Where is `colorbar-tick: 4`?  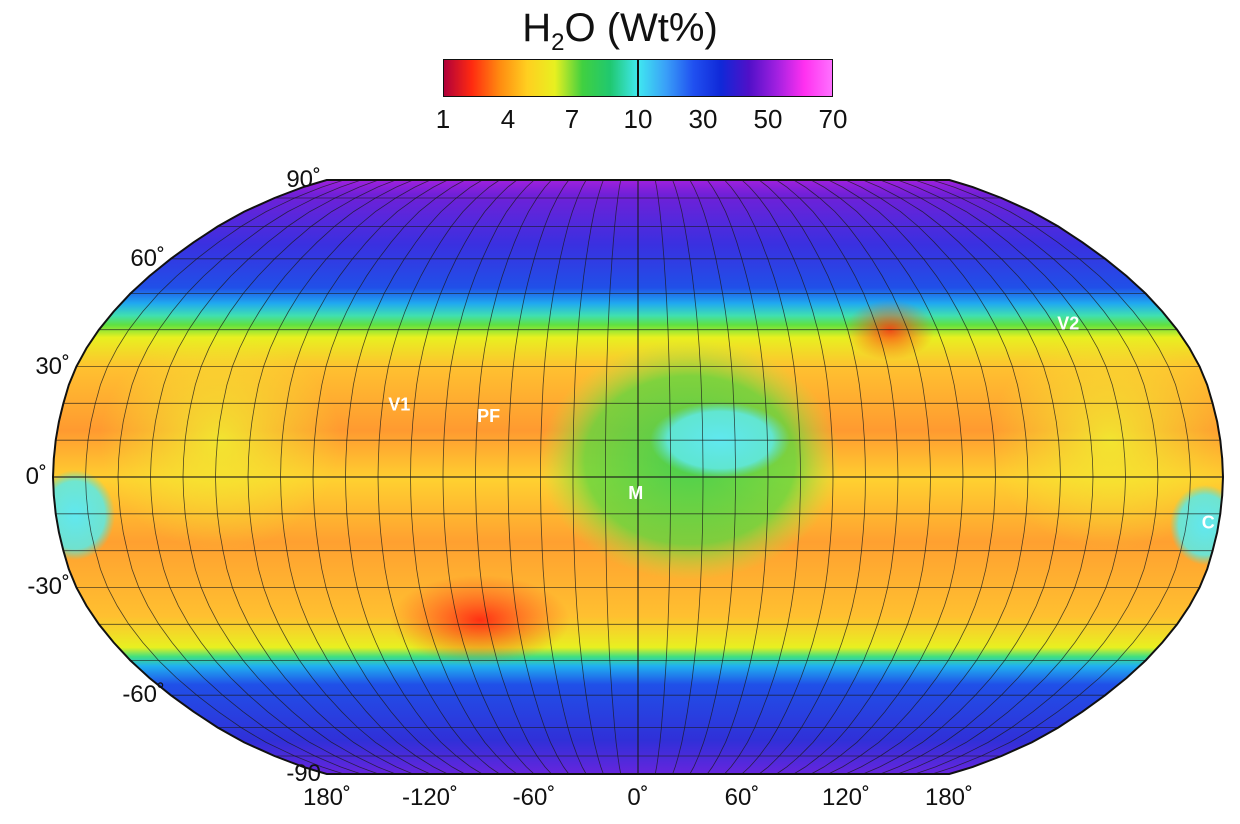
colorbar-tick: 4 is located at coordinates (508, 119).